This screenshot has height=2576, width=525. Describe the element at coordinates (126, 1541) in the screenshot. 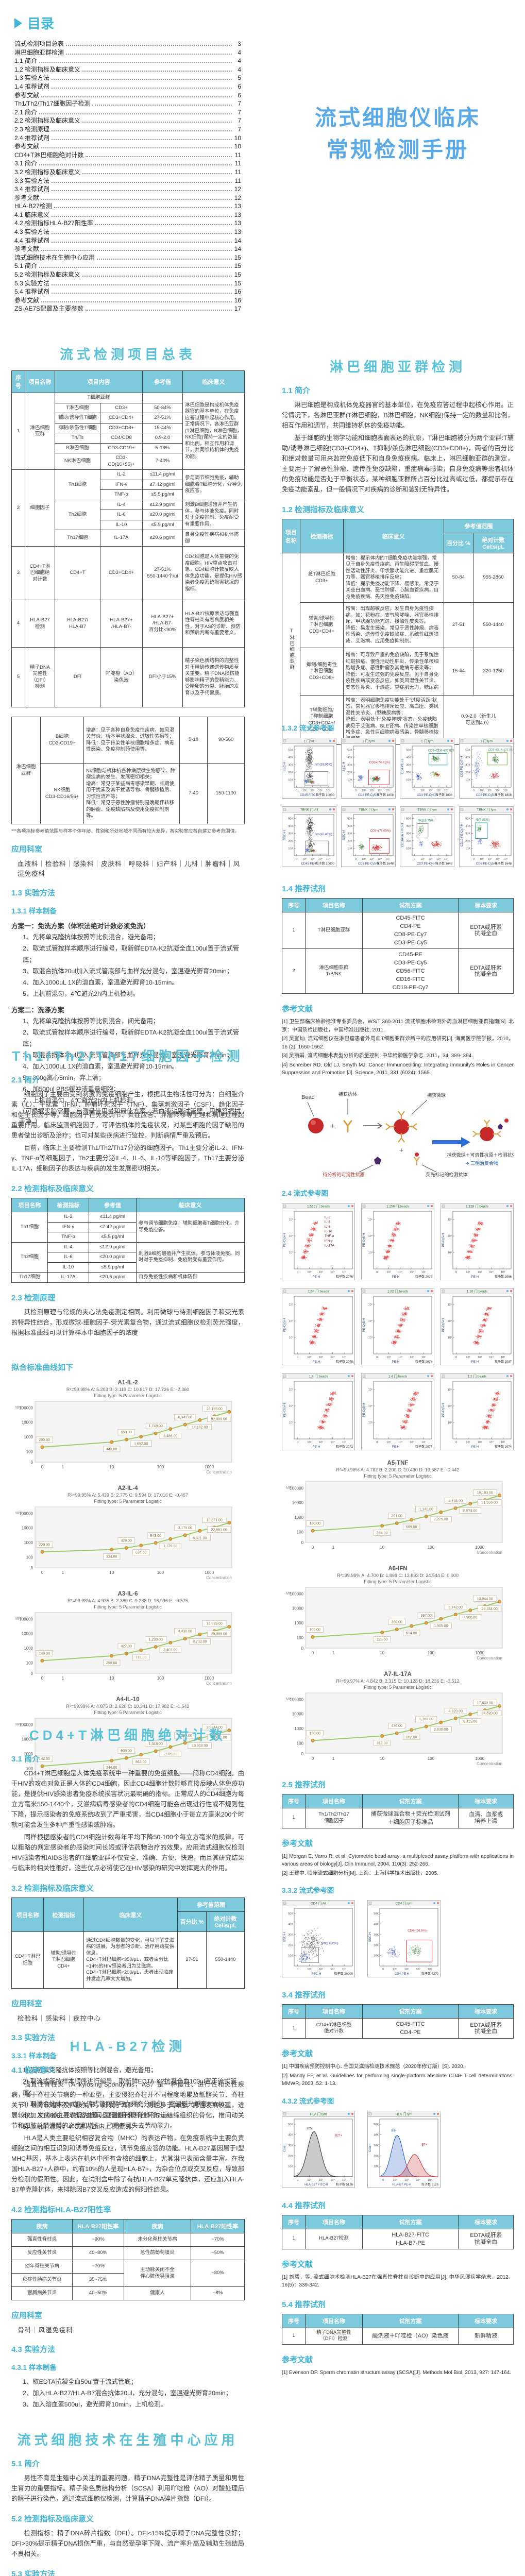

I see `svg-text: 429.00` at that location.